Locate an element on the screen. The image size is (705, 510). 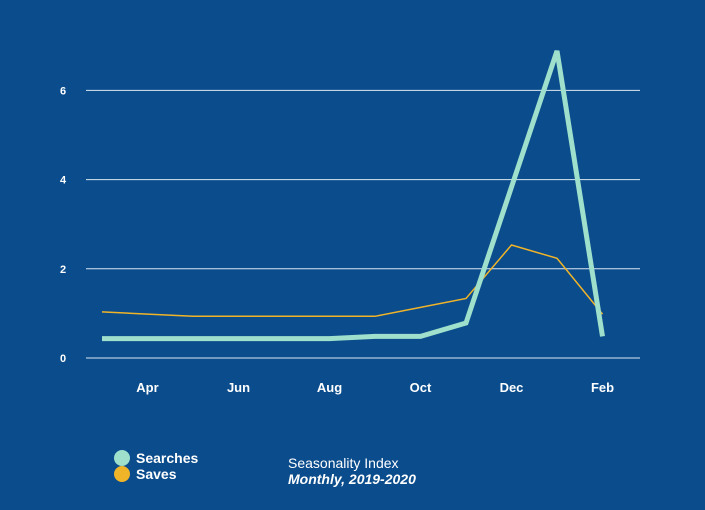
legend-item-searches: Searches is located at coordinates (156, 458).